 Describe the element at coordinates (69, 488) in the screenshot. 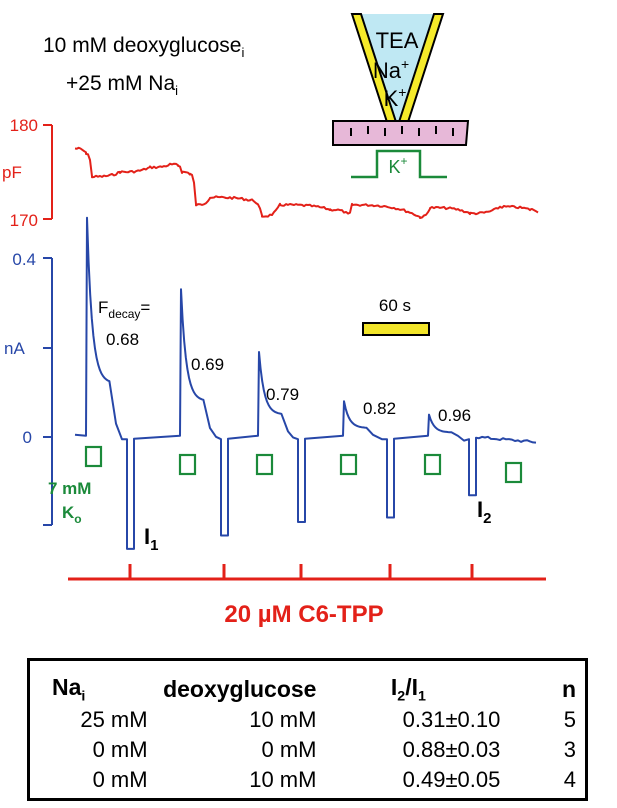

I see `ko-concentration-label: 7 mM` at that location.